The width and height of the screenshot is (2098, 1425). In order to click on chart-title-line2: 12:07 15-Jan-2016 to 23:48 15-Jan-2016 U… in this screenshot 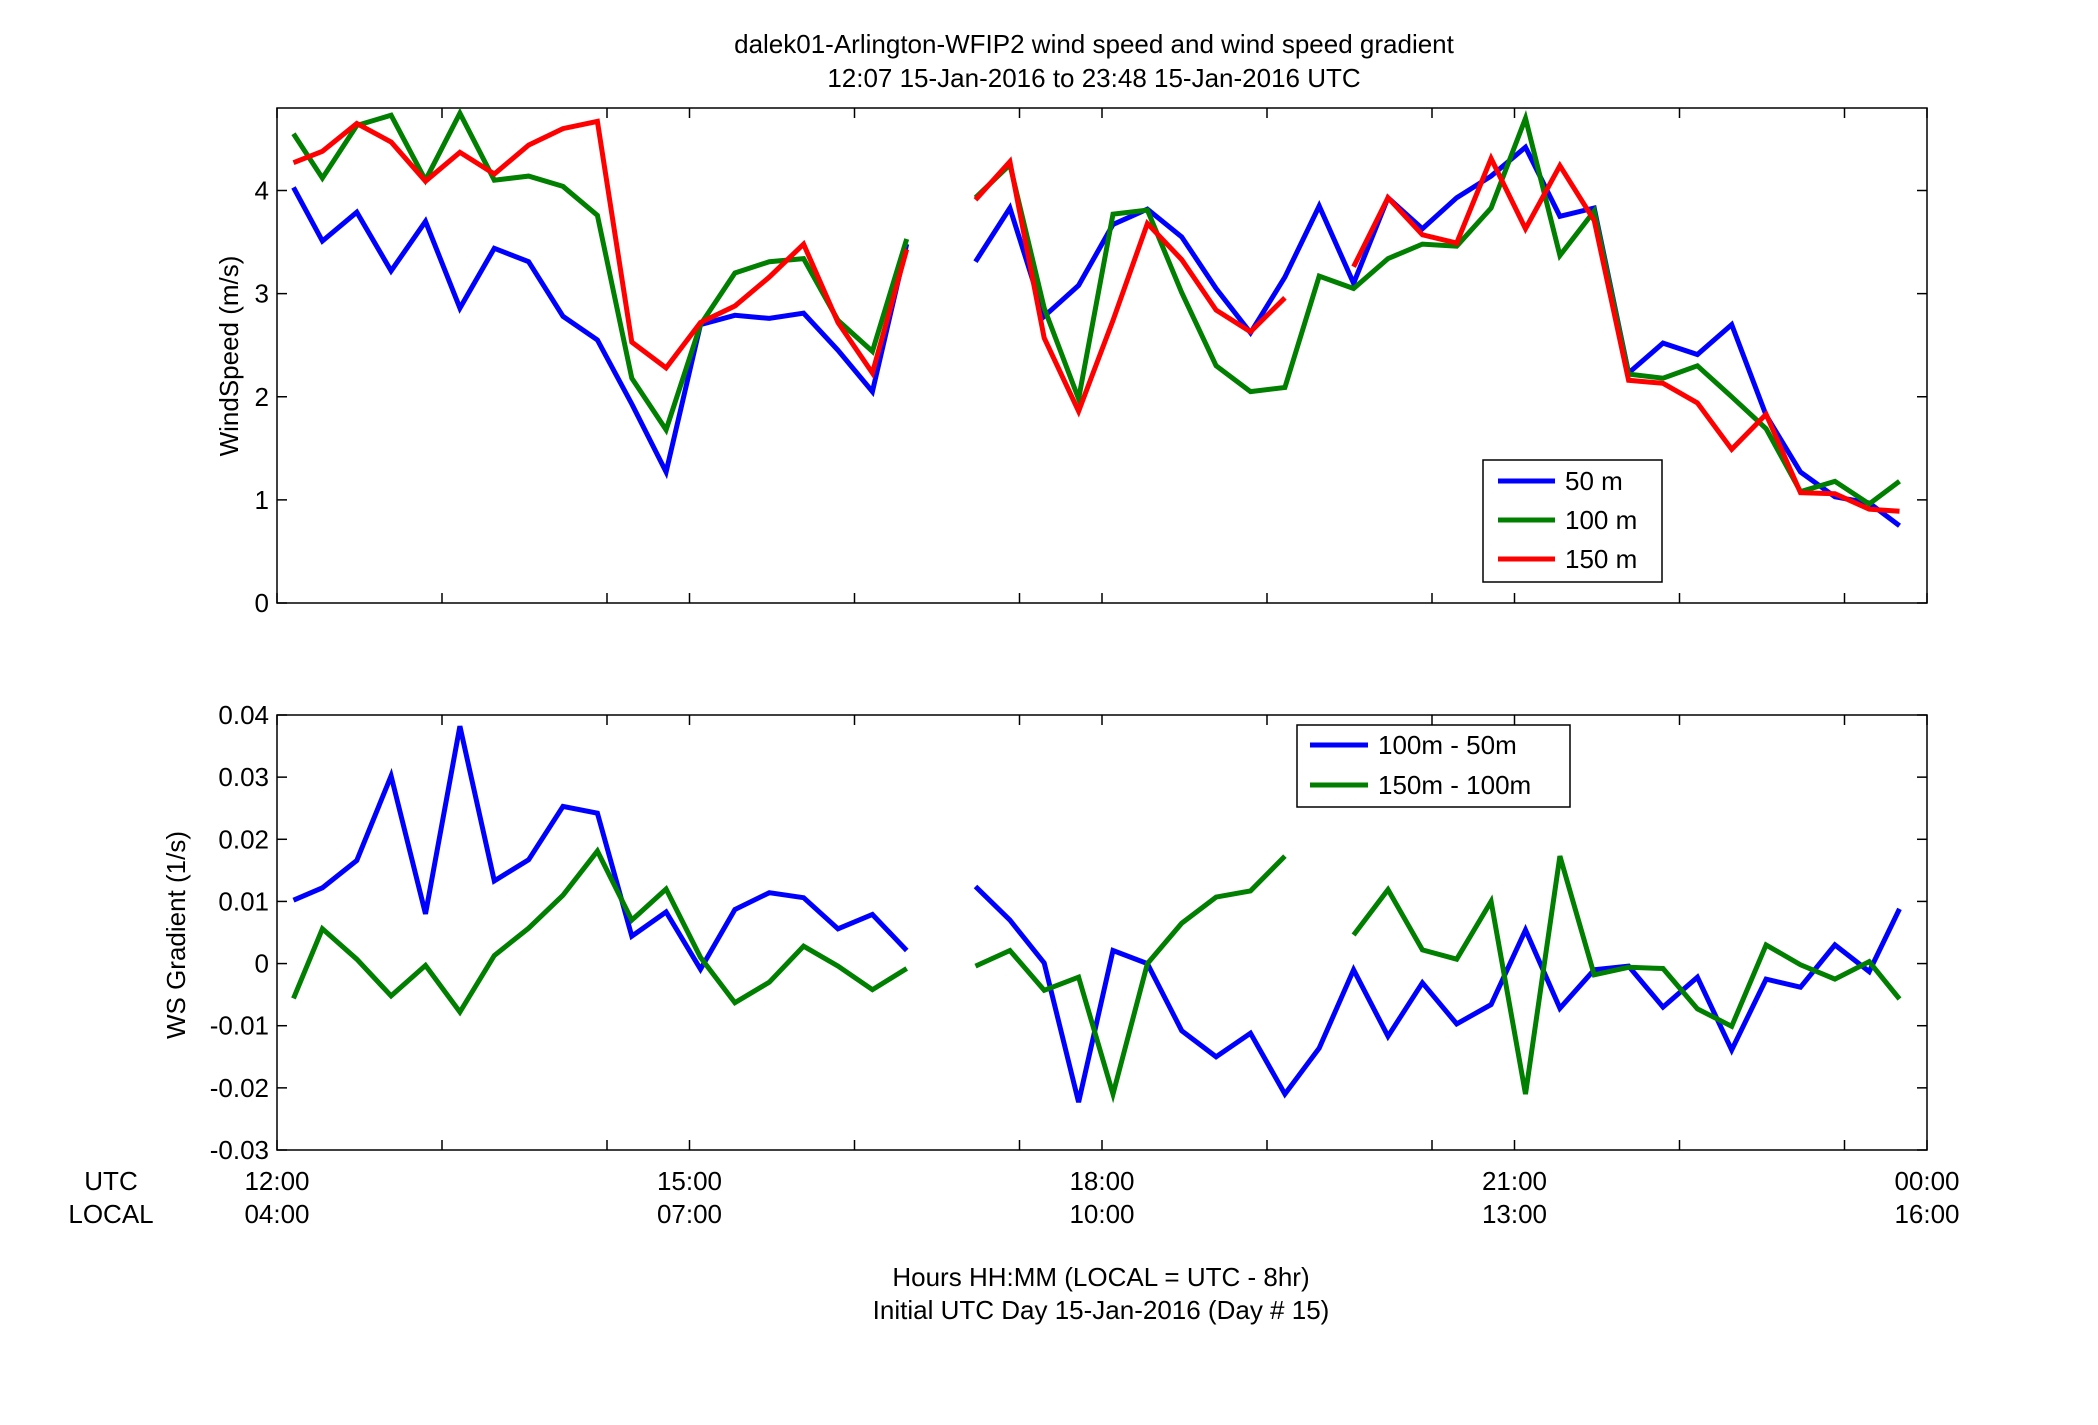, I will do `click(1093, 78)`.